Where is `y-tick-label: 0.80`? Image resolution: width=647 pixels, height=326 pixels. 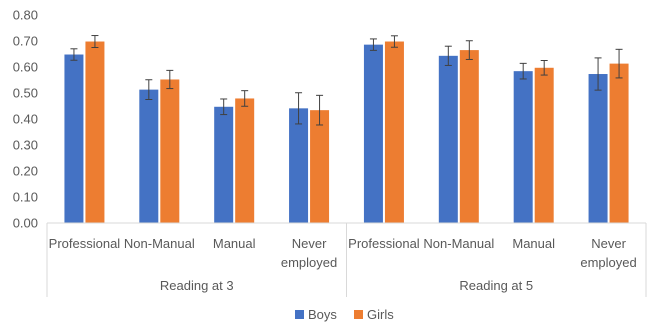 y-tick-label: 0.80 is located at coordinates (25, 15).